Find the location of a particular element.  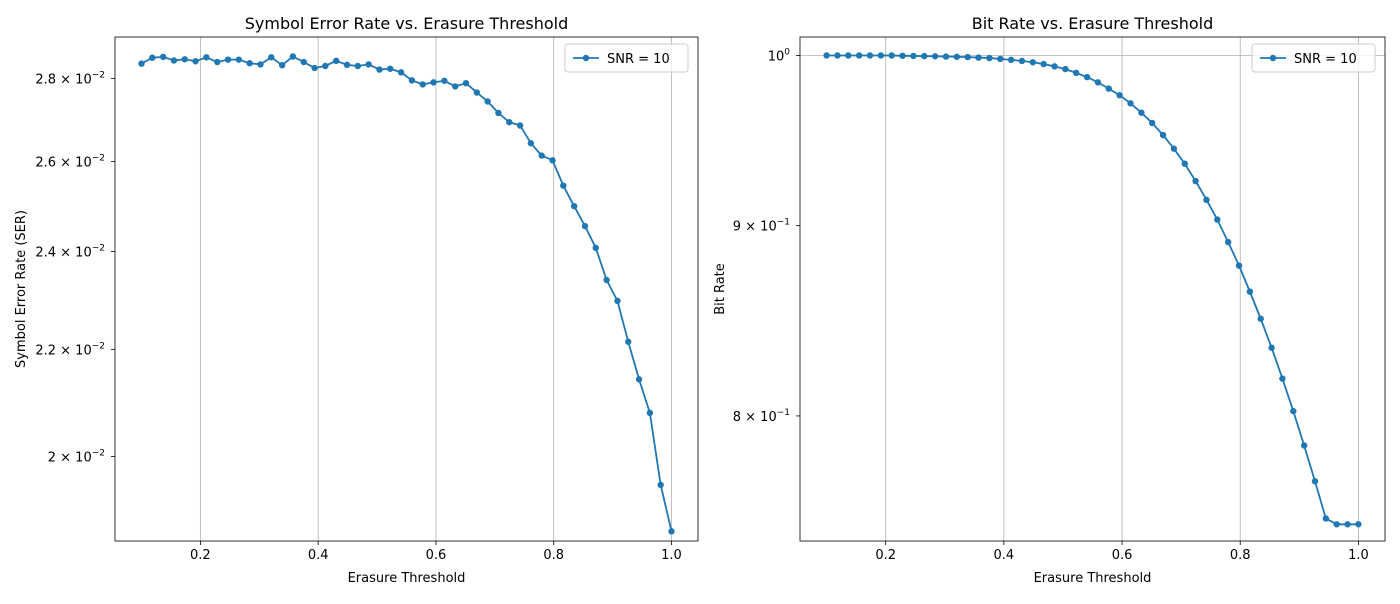

x-axis-label: Erasure Threshold is located at coordinates (407, 578).